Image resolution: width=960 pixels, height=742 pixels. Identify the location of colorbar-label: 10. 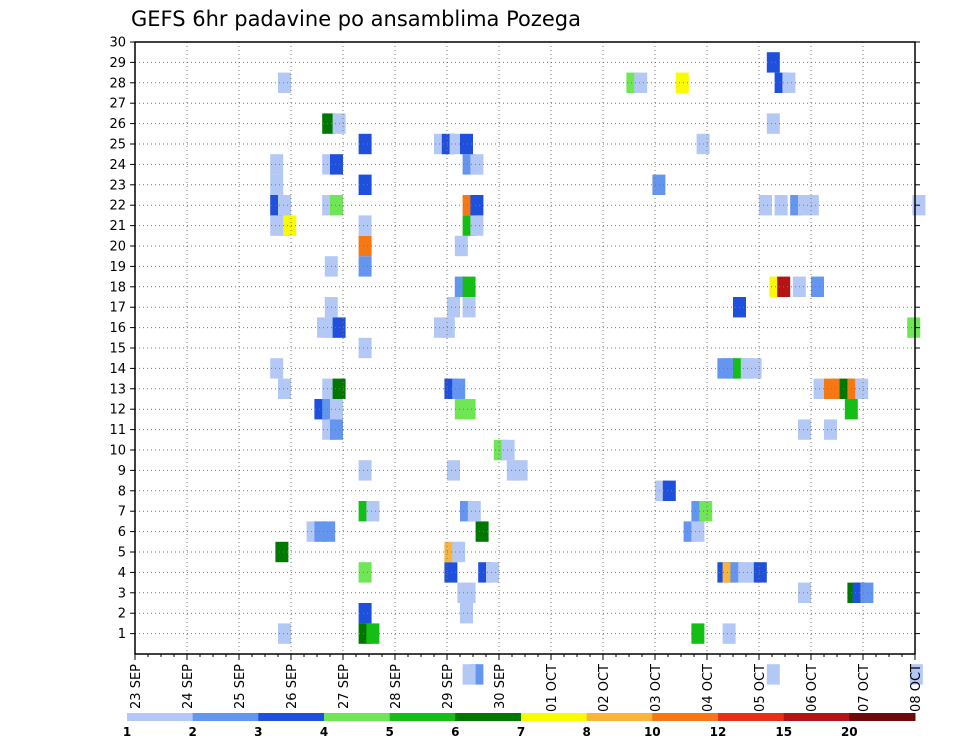
(652, 732).